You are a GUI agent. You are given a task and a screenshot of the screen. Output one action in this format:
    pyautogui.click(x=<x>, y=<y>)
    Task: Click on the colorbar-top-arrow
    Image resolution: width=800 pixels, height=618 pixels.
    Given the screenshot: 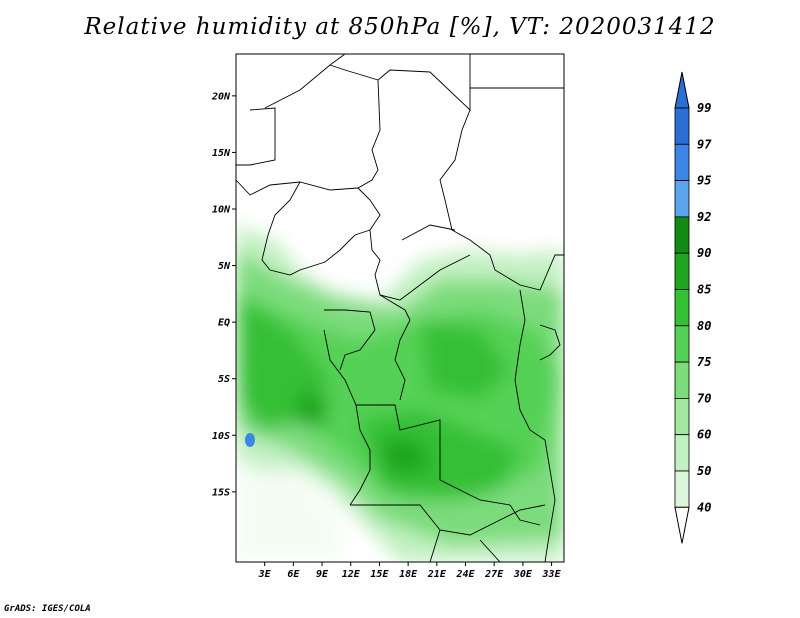 What is the action you would take?
    pyautogui.click(x=682, y=90)
    